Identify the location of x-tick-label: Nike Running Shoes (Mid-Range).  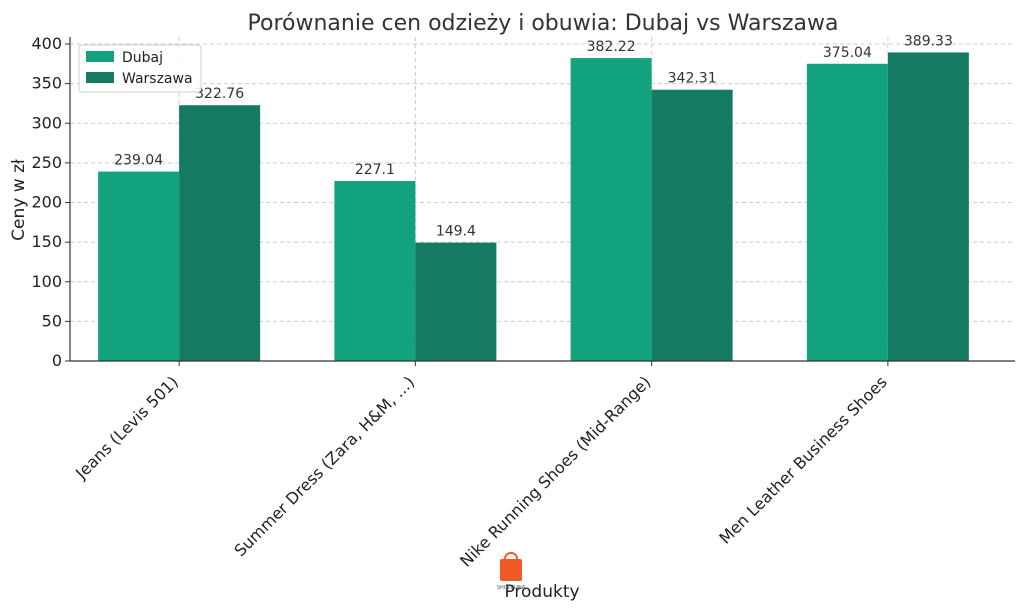
(555, 471).